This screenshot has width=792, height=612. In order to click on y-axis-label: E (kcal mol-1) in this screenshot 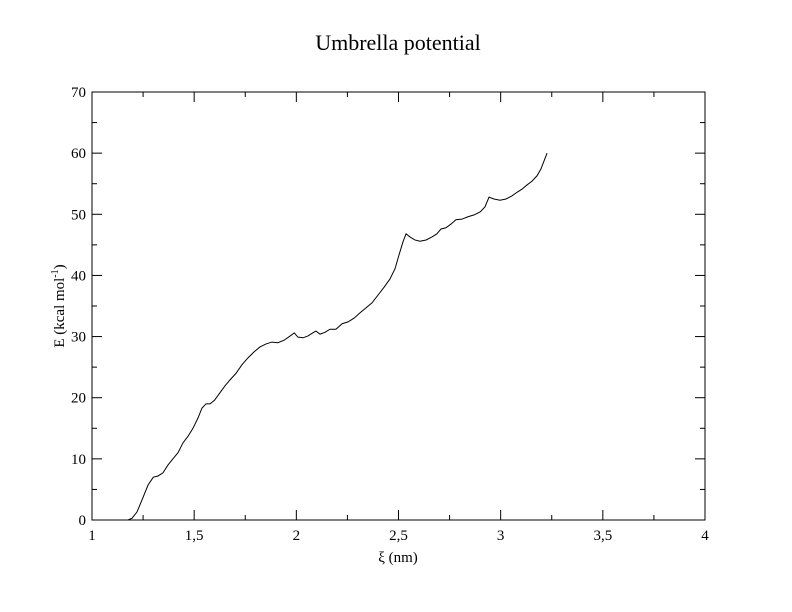, I will do `click(59, 305)`.